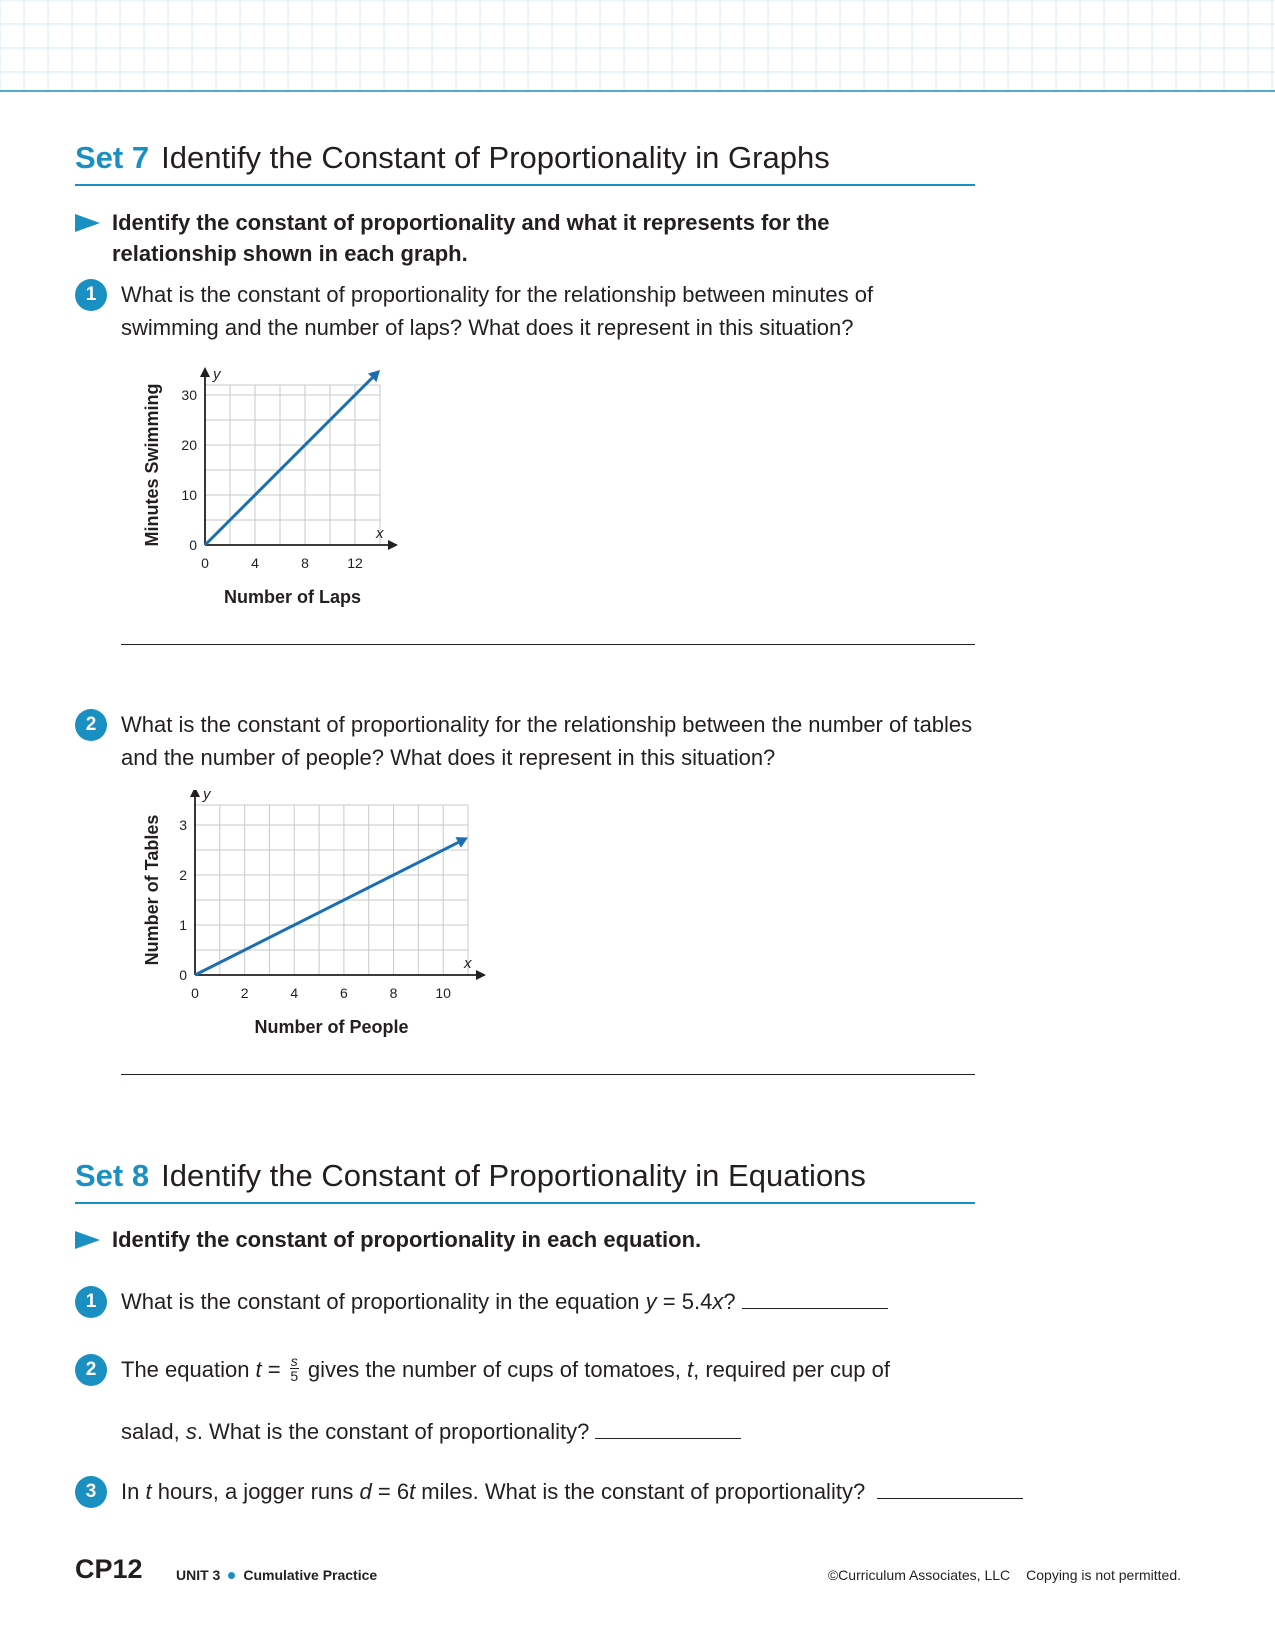 The width and height of the screenshot is (1275, 1632). I want to click on question-number-badge: 3, so click(91, 1492).